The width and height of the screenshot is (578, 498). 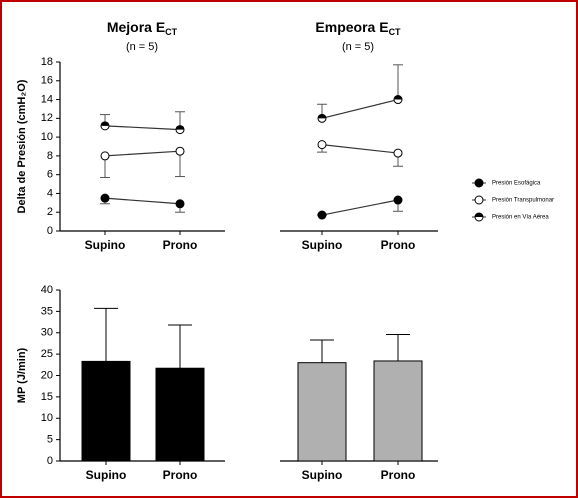 What do you see at coordinates (47, 62) in the screenshot?
I see `y-tick-label: 18` at bounding box center [47, 62].